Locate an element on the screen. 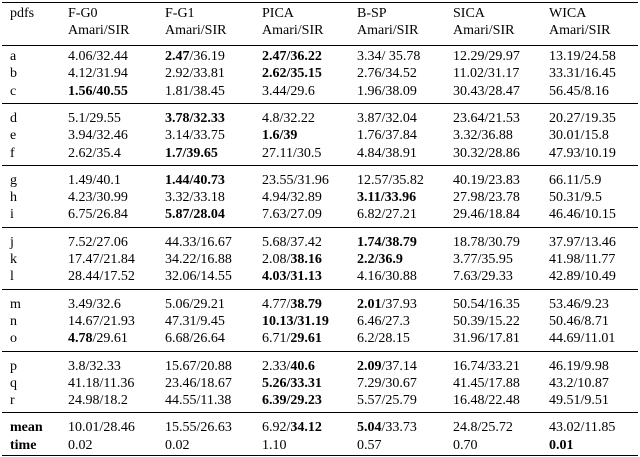  cell: 27.98/23.78 is located at coordinates (486, 198).